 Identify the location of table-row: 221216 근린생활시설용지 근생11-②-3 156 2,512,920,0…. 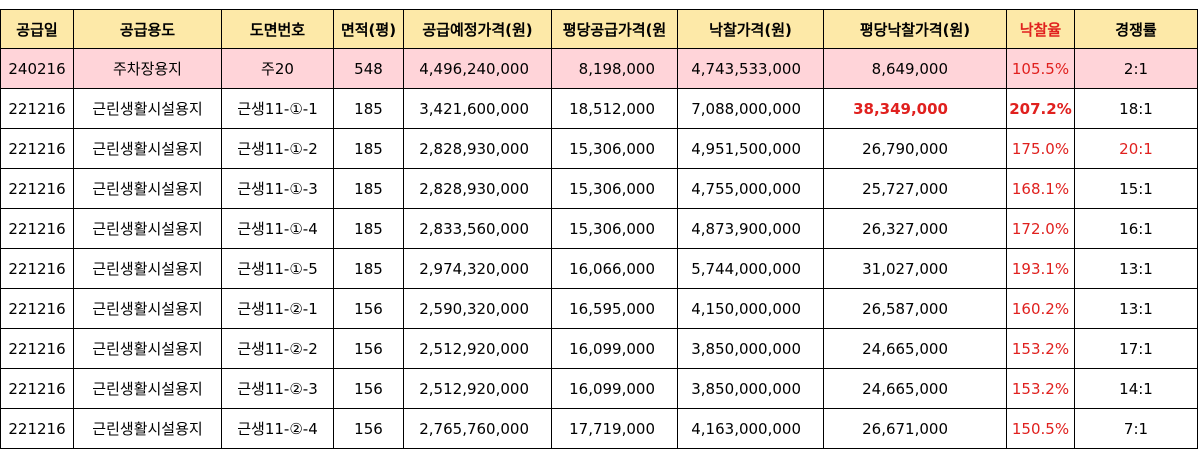
(599, 388).